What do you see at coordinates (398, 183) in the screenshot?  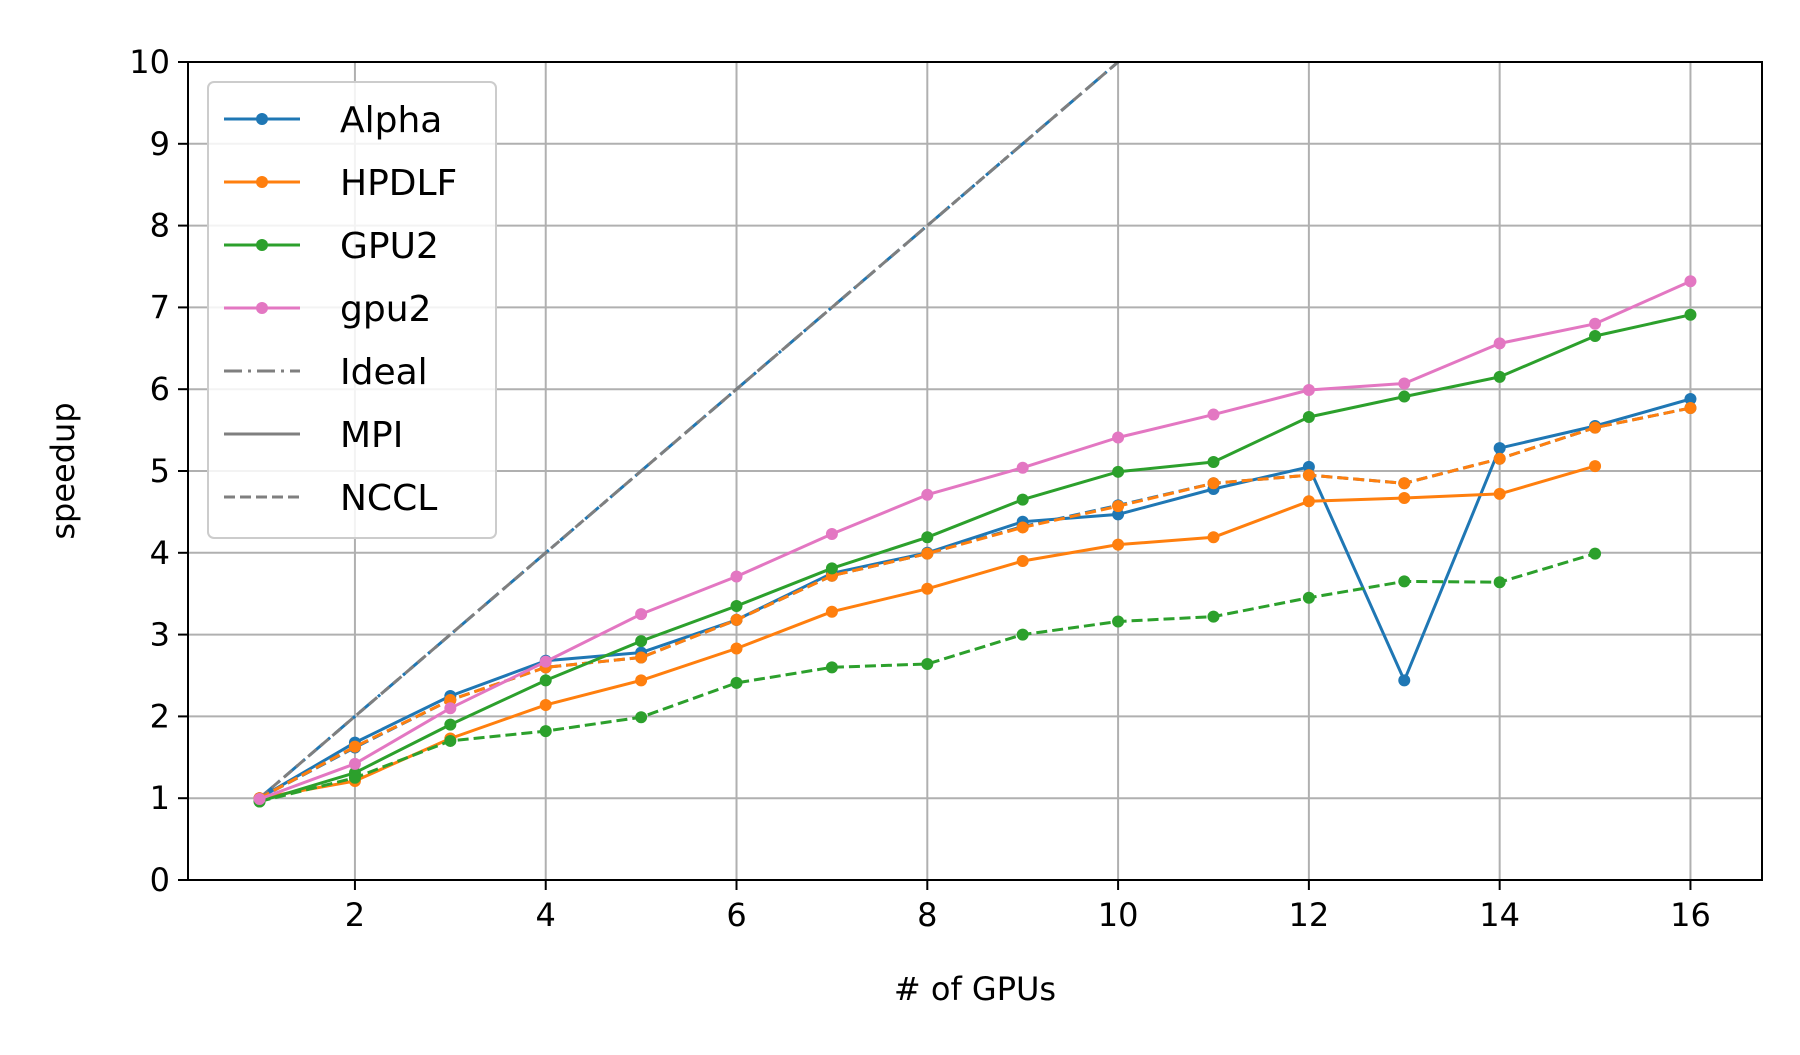 I see `legend-label-hpdlf: HPDLF` at bounding box center [398, 183].